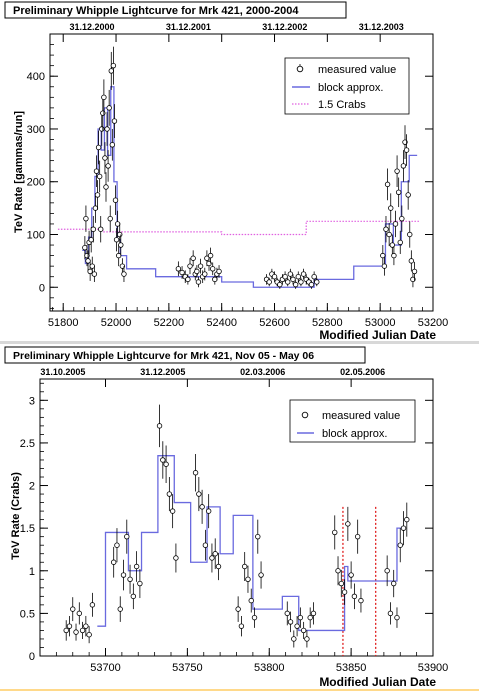  I want to click on top-date-label: 31.12.2000, so click(91, 27).